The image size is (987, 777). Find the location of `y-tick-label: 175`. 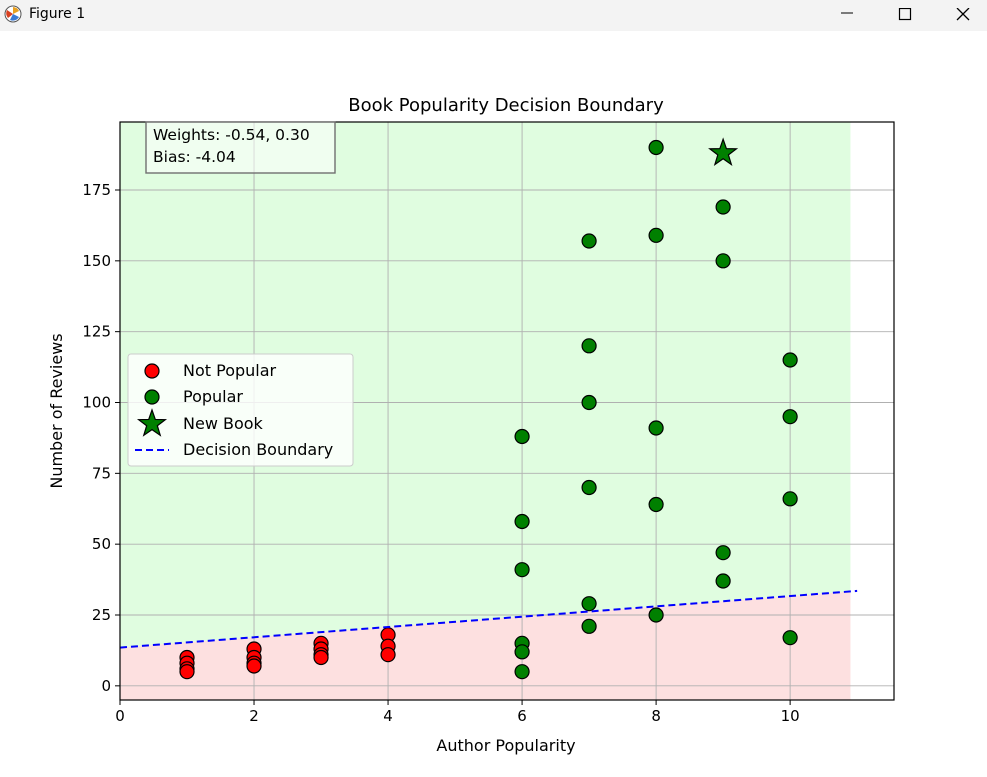

y-tick-label: 175 is located at coordinates (96, 190).